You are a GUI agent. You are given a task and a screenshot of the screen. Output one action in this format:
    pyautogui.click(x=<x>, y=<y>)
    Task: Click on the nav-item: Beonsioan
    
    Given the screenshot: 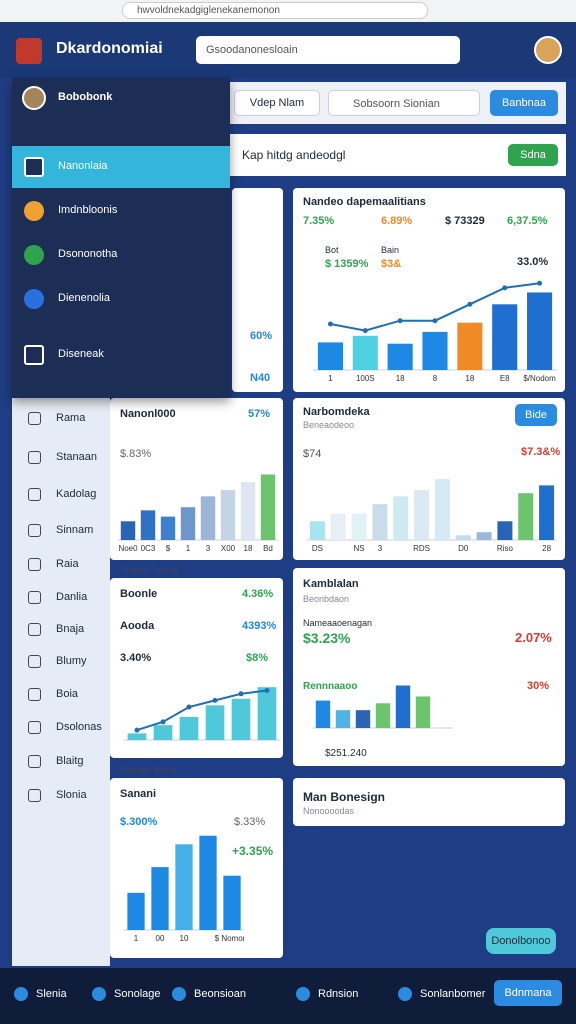 What is the action you would take?
    pyautogui.click(x=217, y=994)
    